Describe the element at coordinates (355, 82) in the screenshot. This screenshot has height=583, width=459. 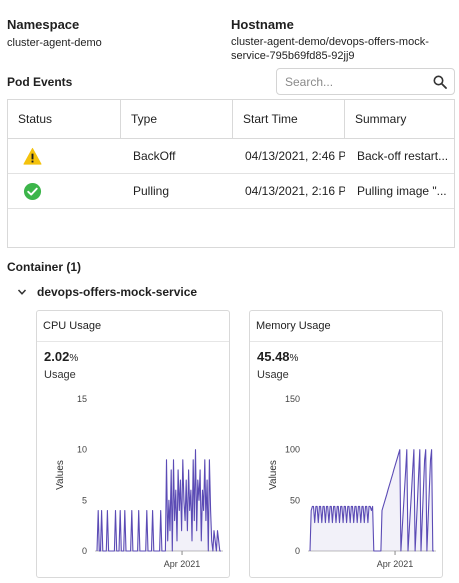
I see `search-input` at that location.